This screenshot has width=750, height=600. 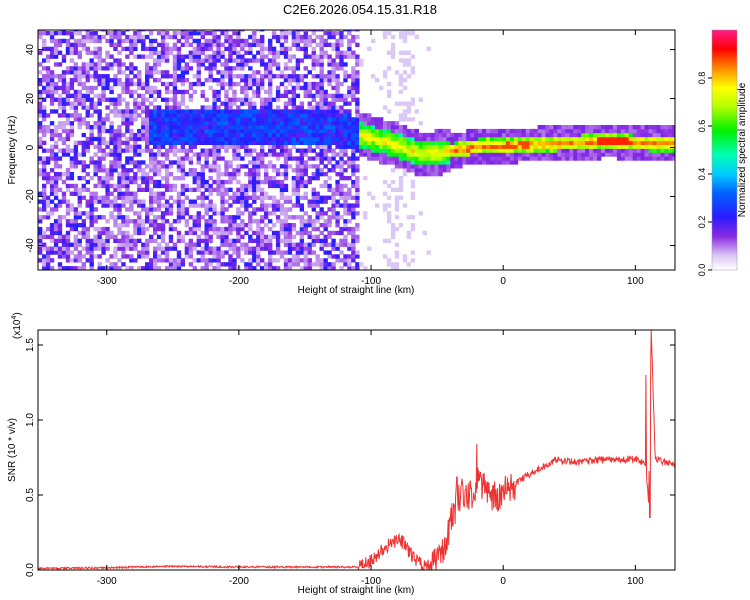 I want to click on x-tick-label: 100, so click(x=635, y=581).